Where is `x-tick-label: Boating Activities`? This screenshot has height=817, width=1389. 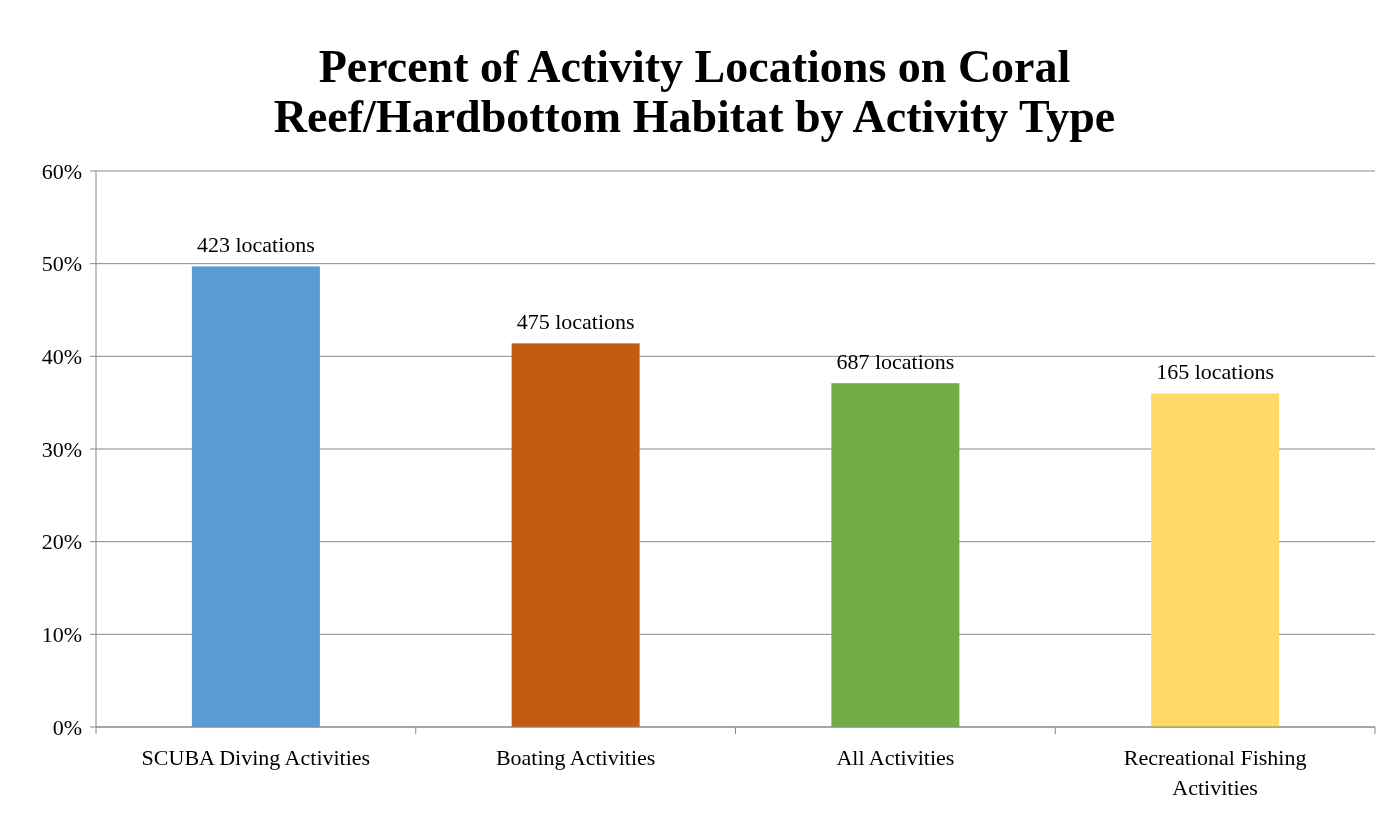
x-tick-label: Boating Activities is located at coordinates (575, 757).